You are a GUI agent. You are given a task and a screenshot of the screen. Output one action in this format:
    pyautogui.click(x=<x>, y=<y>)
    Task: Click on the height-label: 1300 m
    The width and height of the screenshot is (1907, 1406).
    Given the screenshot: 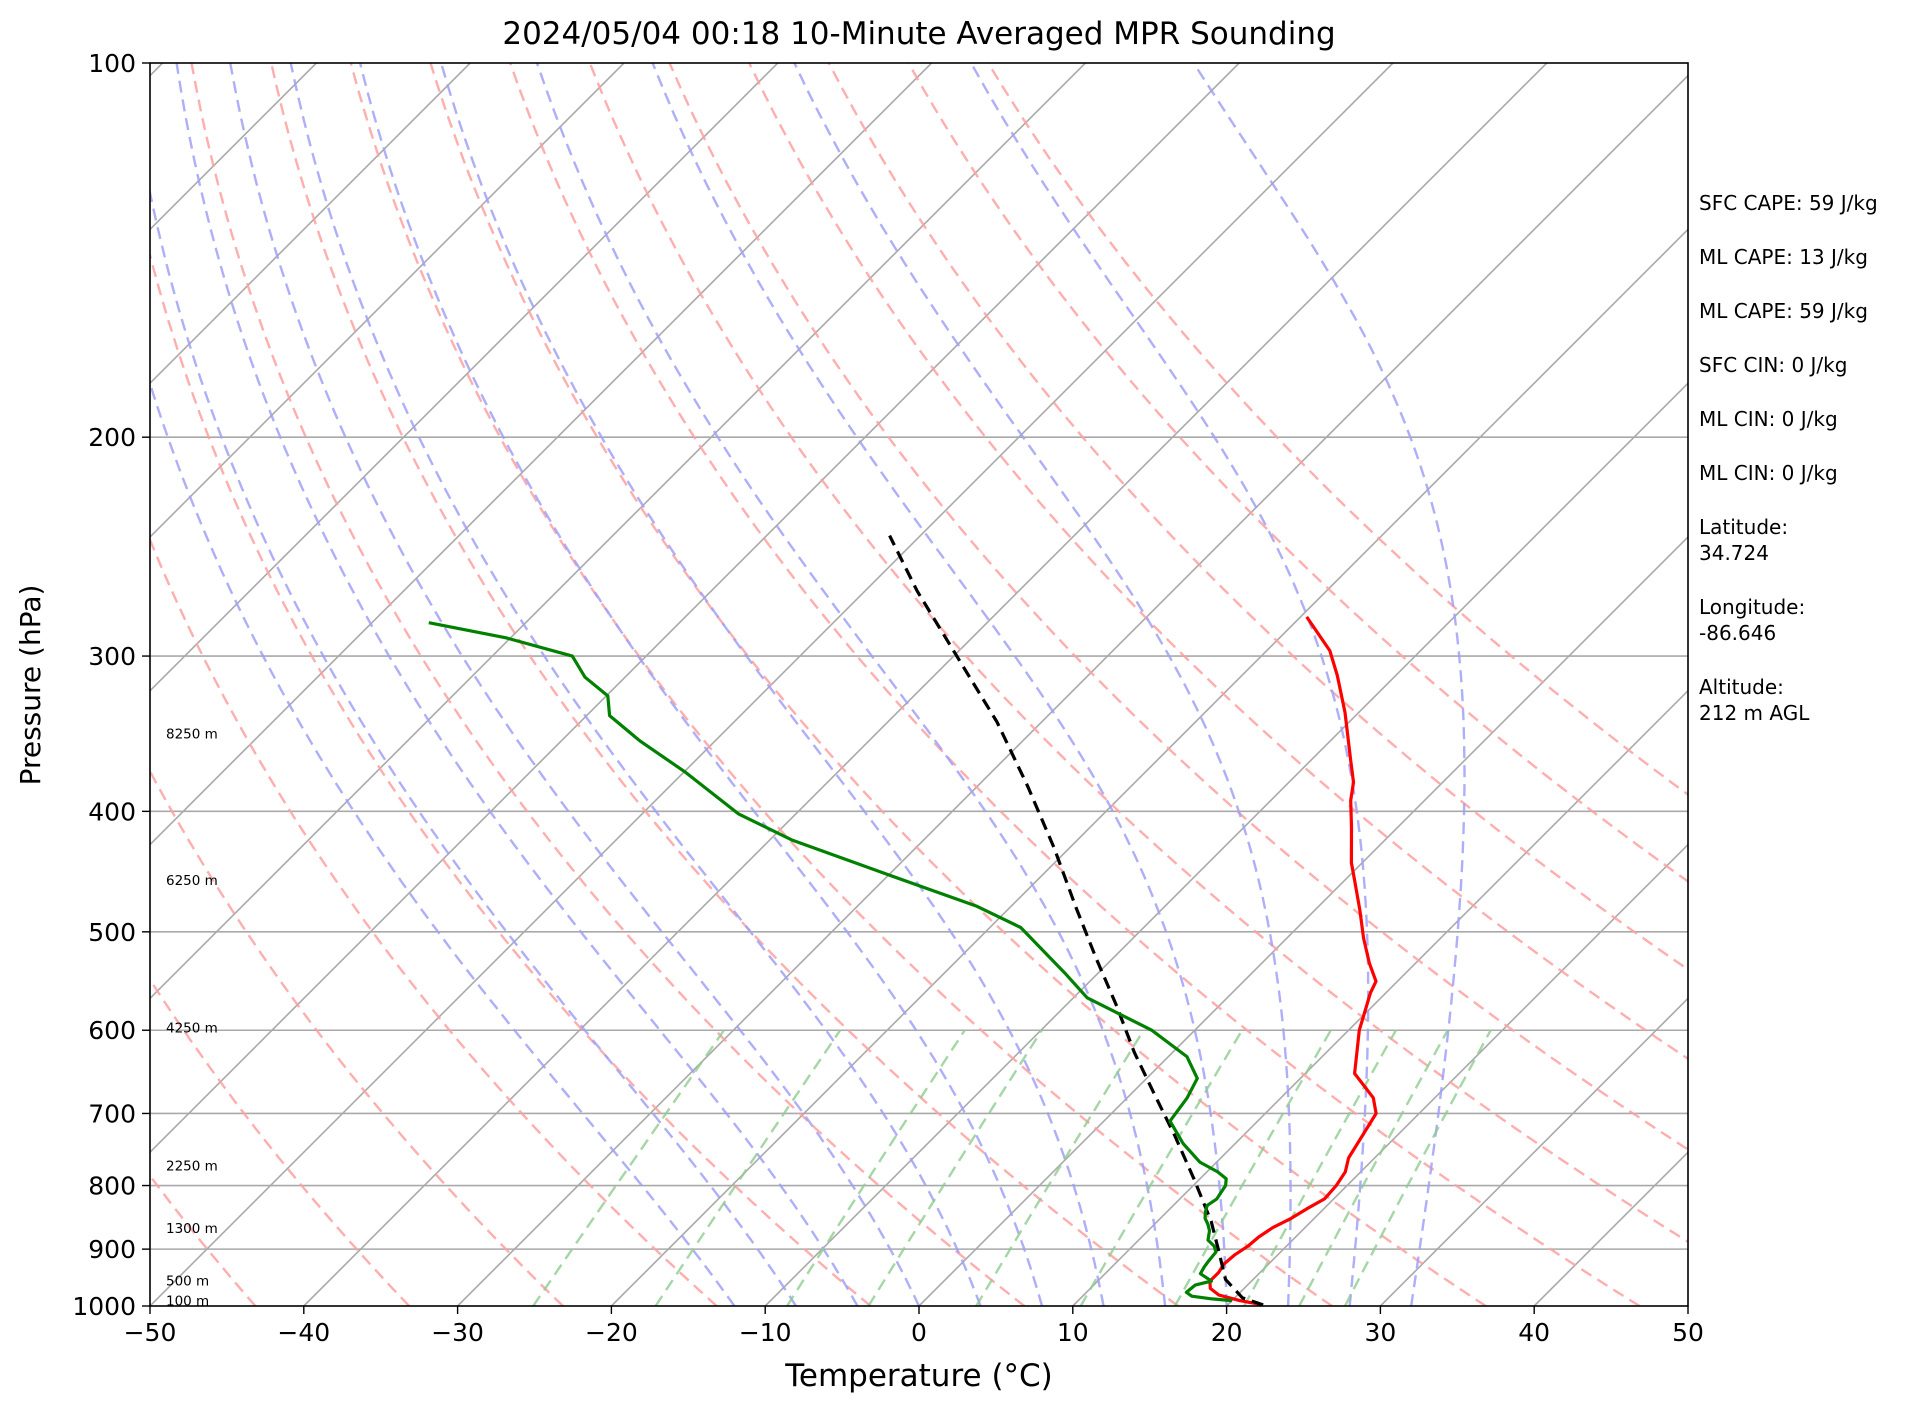 What is the action you would take?
    pyautogui.click(x=192, y=1229)
    